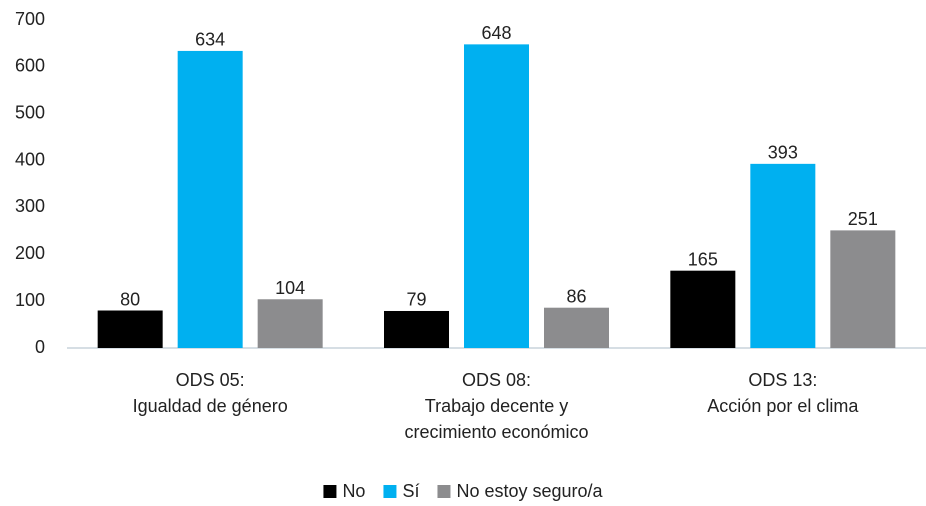 The width and height of the screenshot is (926, 506). I want to click on data-label: 80, so click(130, 299).